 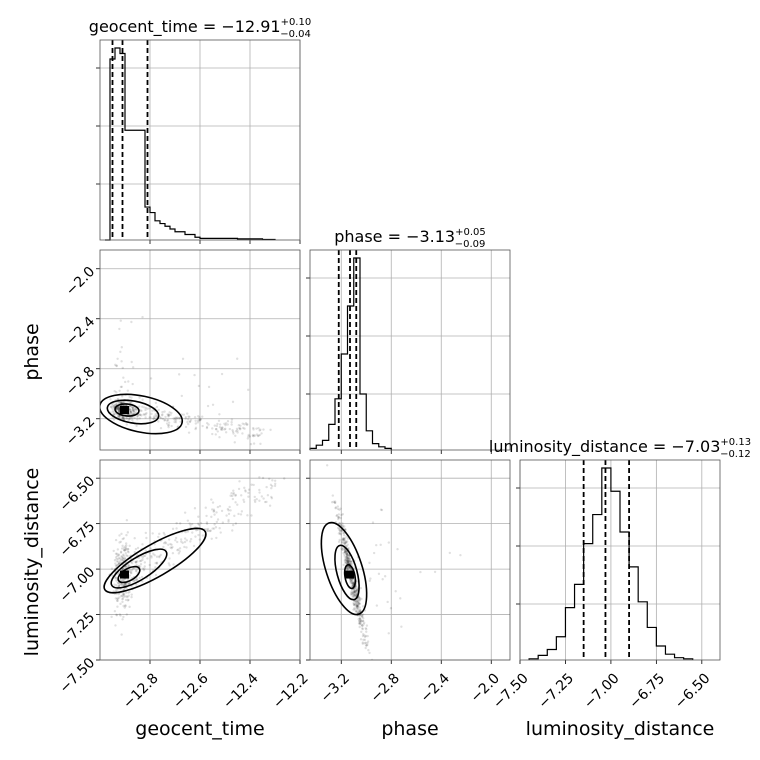 What do you see at coordinates (410, 350) in the screenshot?
I see `panel-frame` at bounding box center [410, 350].